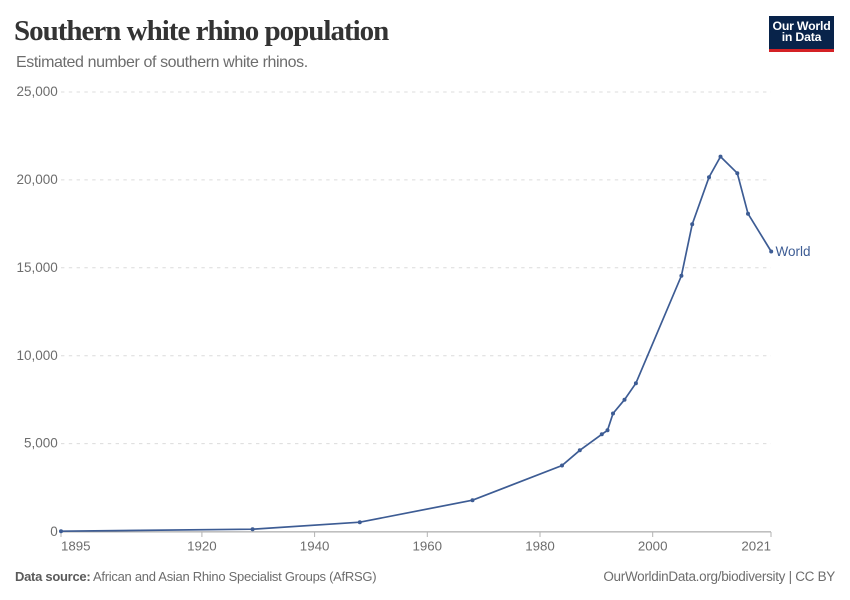  Describe the element at coordinates (540, 546) in the screenshot. I see `svg-text: 1980` at that location.